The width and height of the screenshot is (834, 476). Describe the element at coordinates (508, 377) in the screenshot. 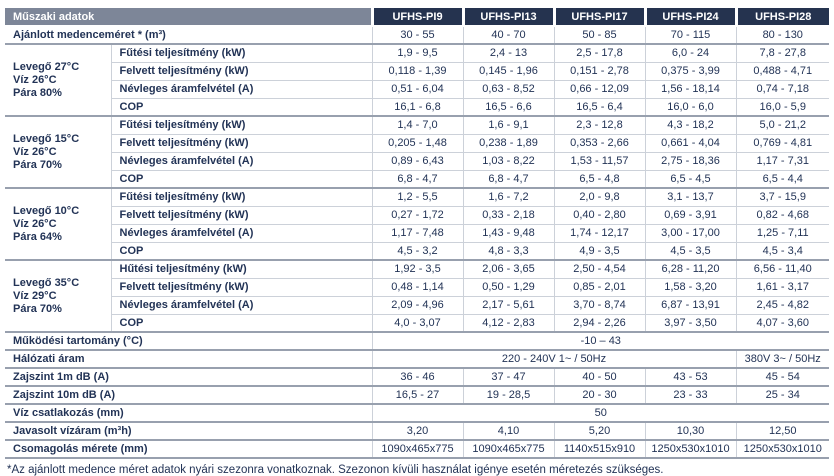

I see `value-cell: 37 - 47` at that location.